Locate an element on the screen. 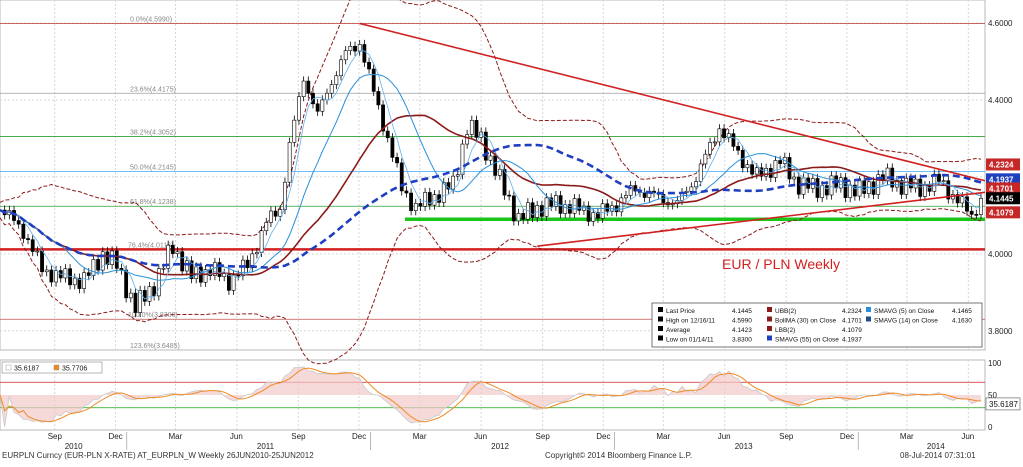 This screenshot has width=1023, height=467. oscillator-legend-swatch is located at coordinates (56, 367).